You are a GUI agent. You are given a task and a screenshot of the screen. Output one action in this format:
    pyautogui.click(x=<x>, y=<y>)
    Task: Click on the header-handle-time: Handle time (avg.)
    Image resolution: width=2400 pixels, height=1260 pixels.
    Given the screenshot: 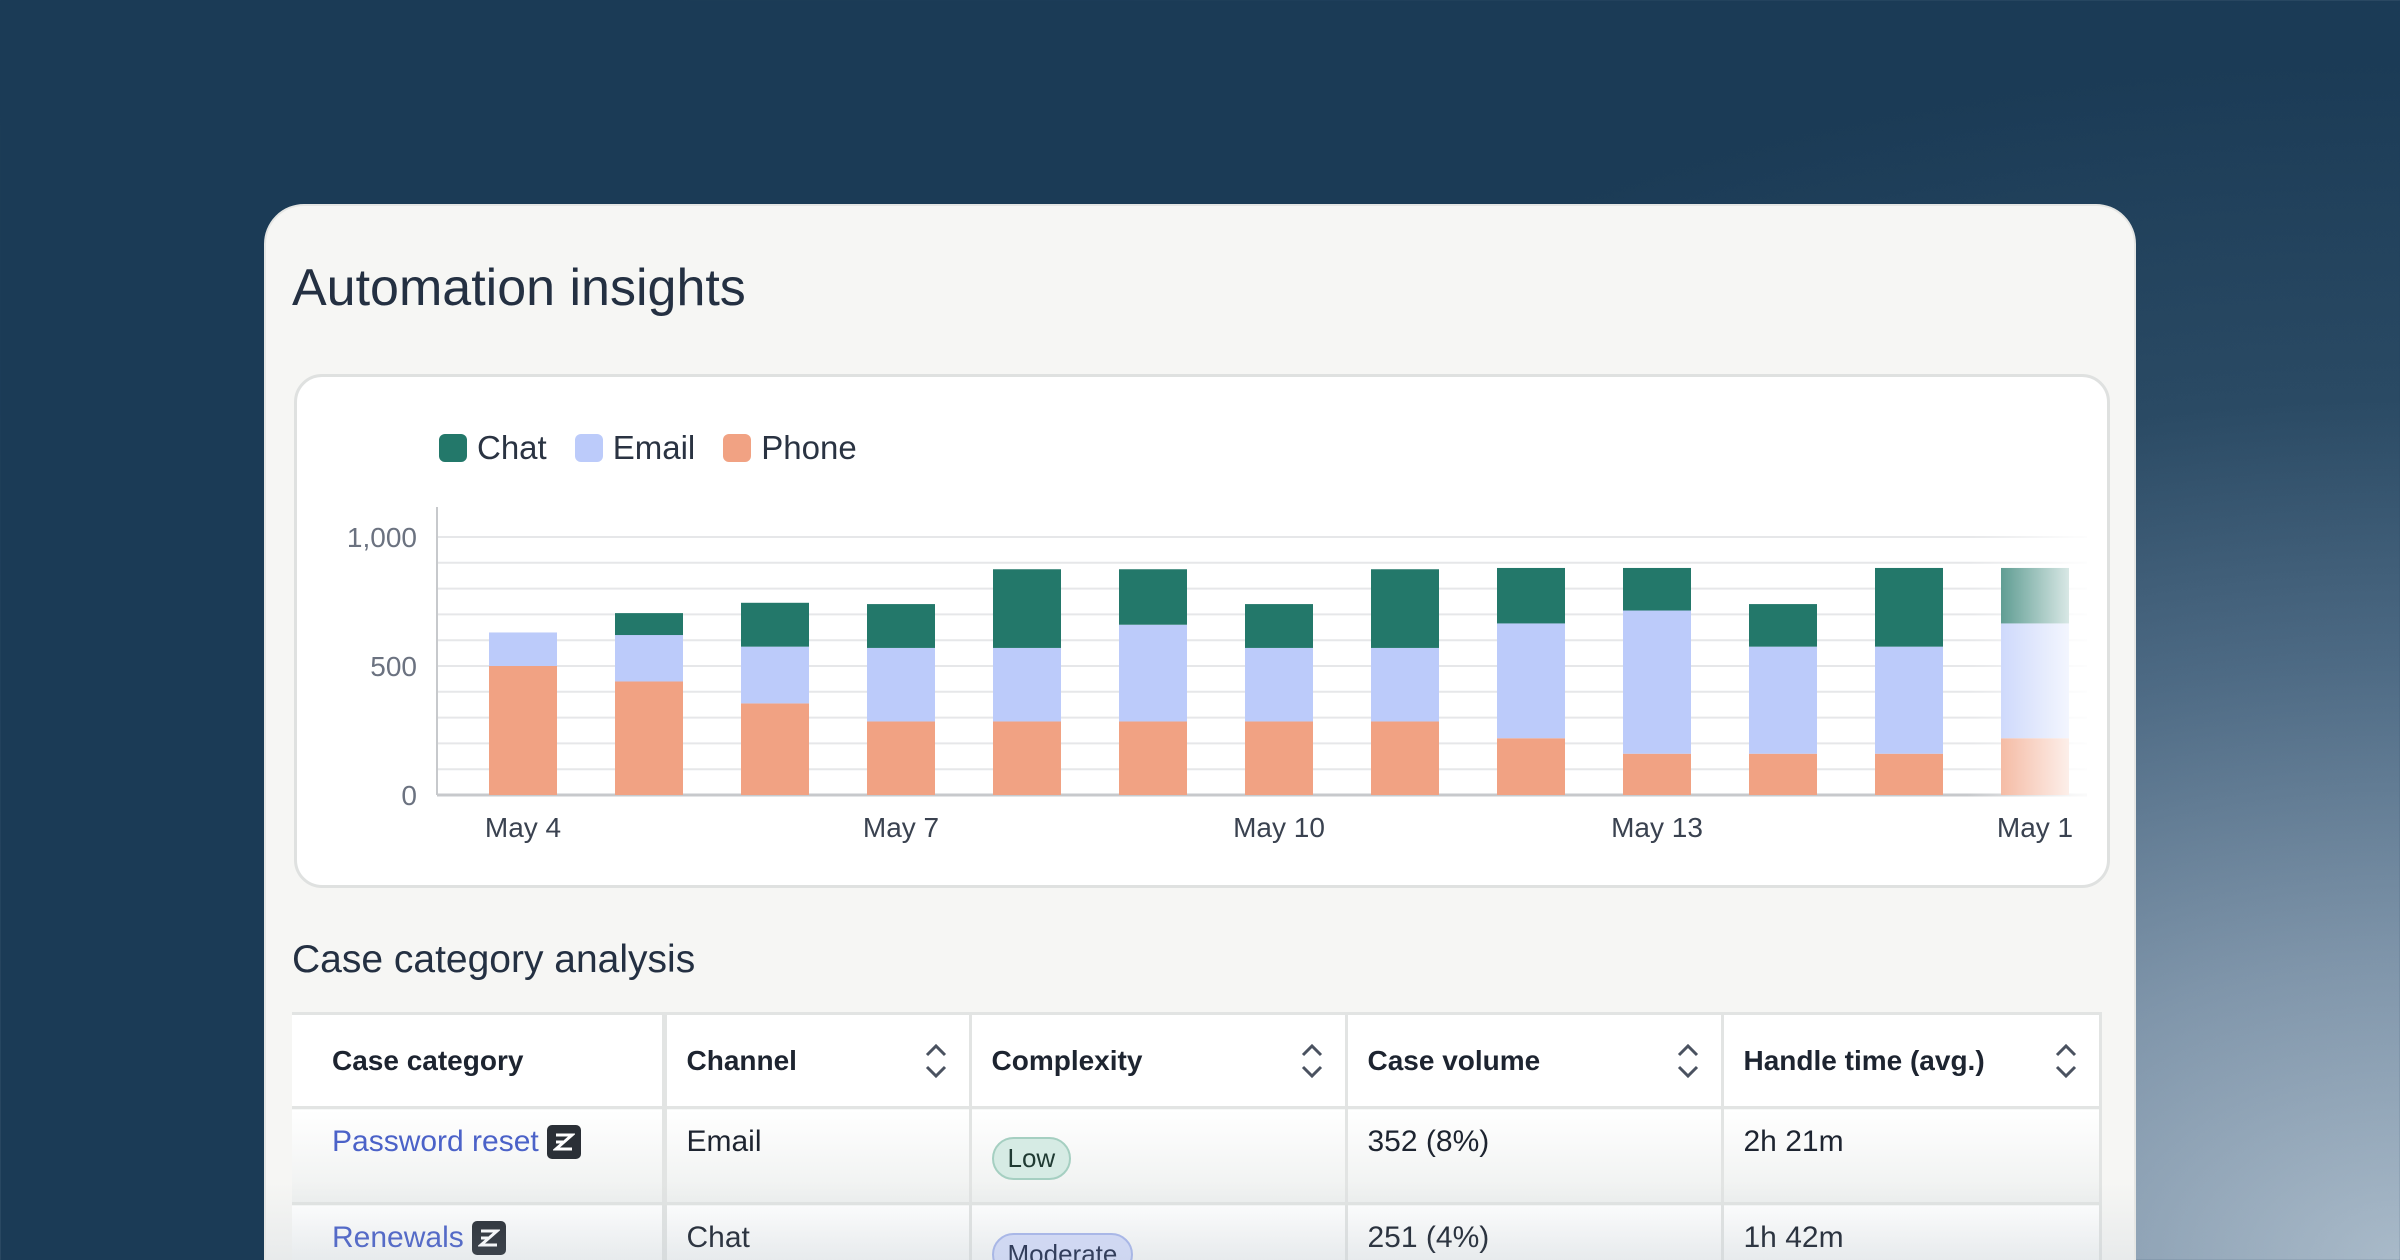 What is the action you would take?
    pyautogui.click(x=1911, y=1060)
    